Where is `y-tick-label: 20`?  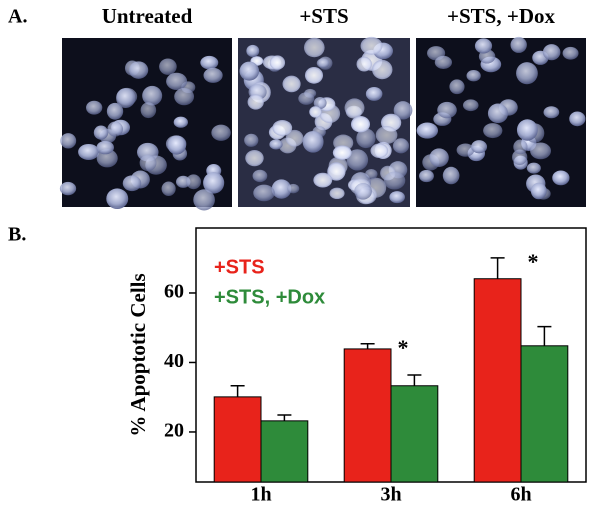 y-tick-label: 20 is located at coordinates (174, 431).